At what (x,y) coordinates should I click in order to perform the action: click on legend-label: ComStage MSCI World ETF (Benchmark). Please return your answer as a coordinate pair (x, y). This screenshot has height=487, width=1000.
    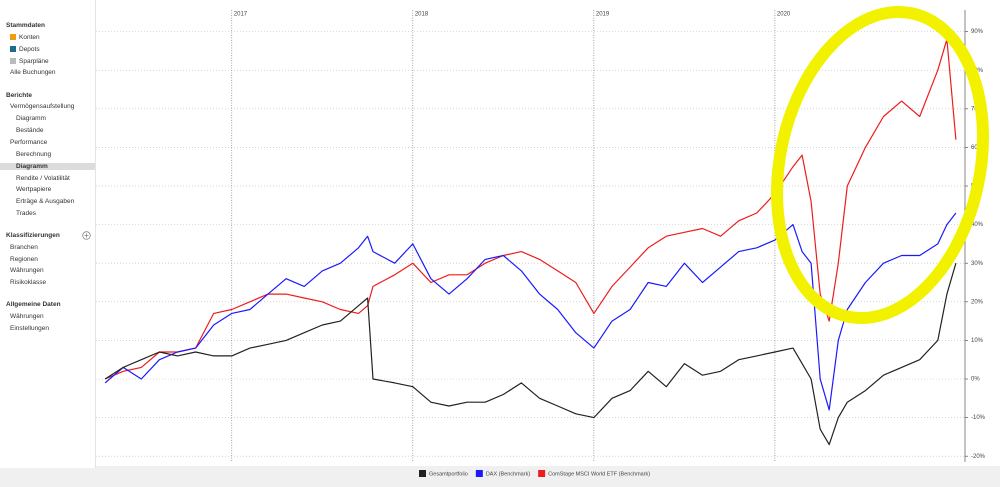
    Looking at the image, I should click on (599, 474).